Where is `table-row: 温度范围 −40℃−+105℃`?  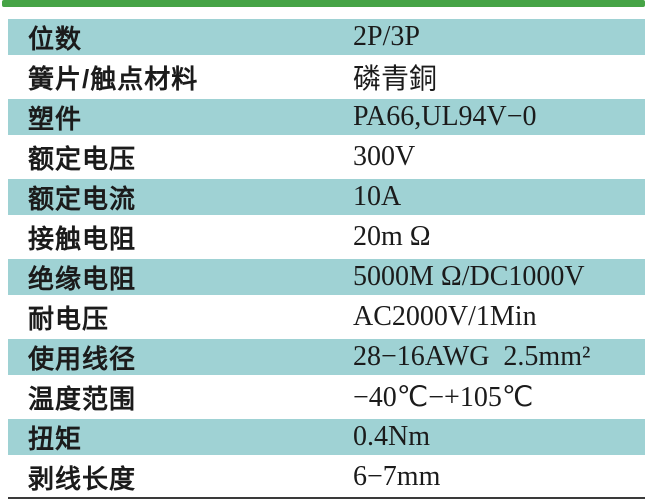
table-row: 温度范围 −40℃−+105℃ is located at coordinates (326, 397).